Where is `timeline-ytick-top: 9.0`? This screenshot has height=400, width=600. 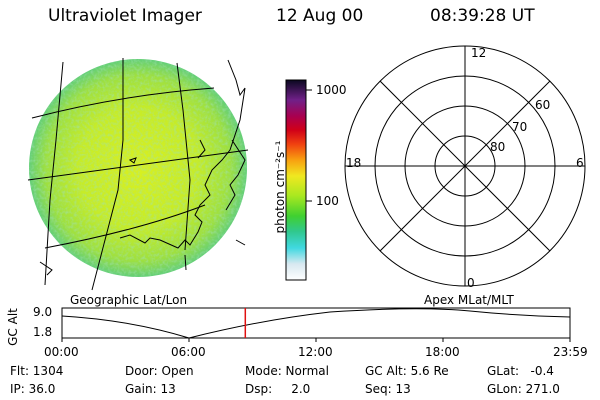 timeline-ytick-top: 9.0 is located at coordinates (43, 312).